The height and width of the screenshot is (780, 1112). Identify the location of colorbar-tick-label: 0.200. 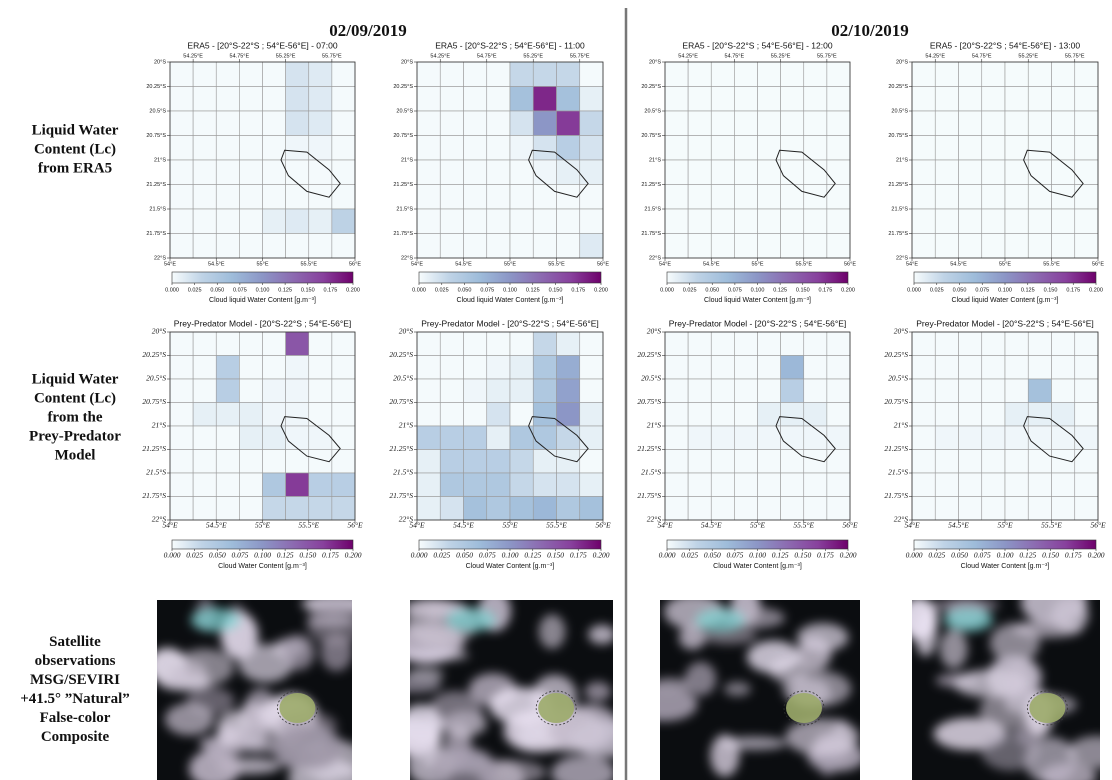
(1096, 555).